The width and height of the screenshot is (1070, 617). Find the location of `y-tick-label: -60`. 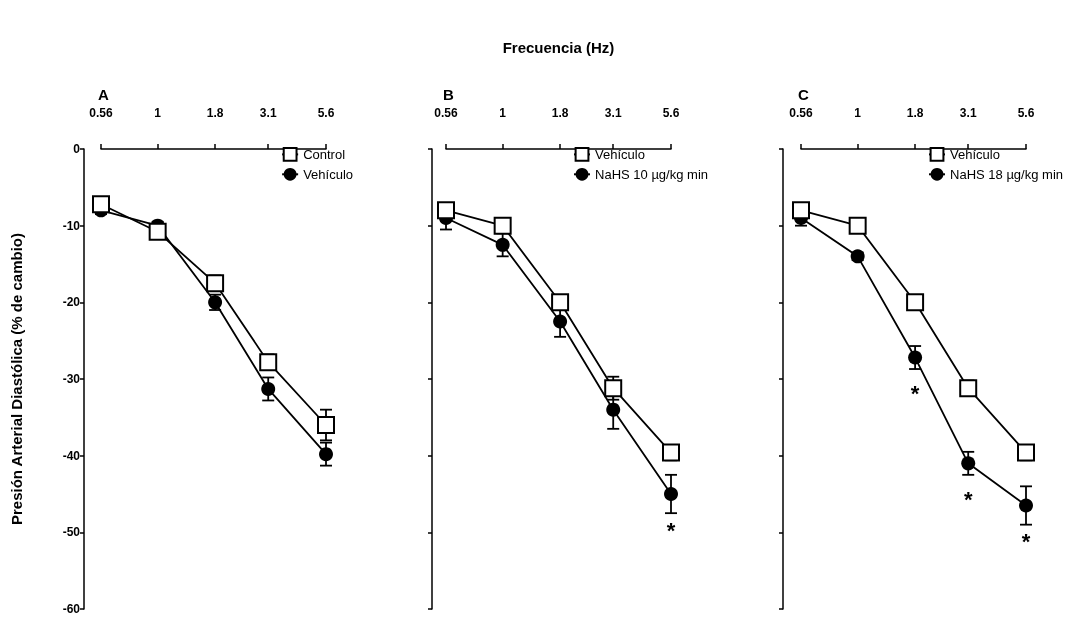

y-tick-label: -60 is located at coordinates (71, 609).